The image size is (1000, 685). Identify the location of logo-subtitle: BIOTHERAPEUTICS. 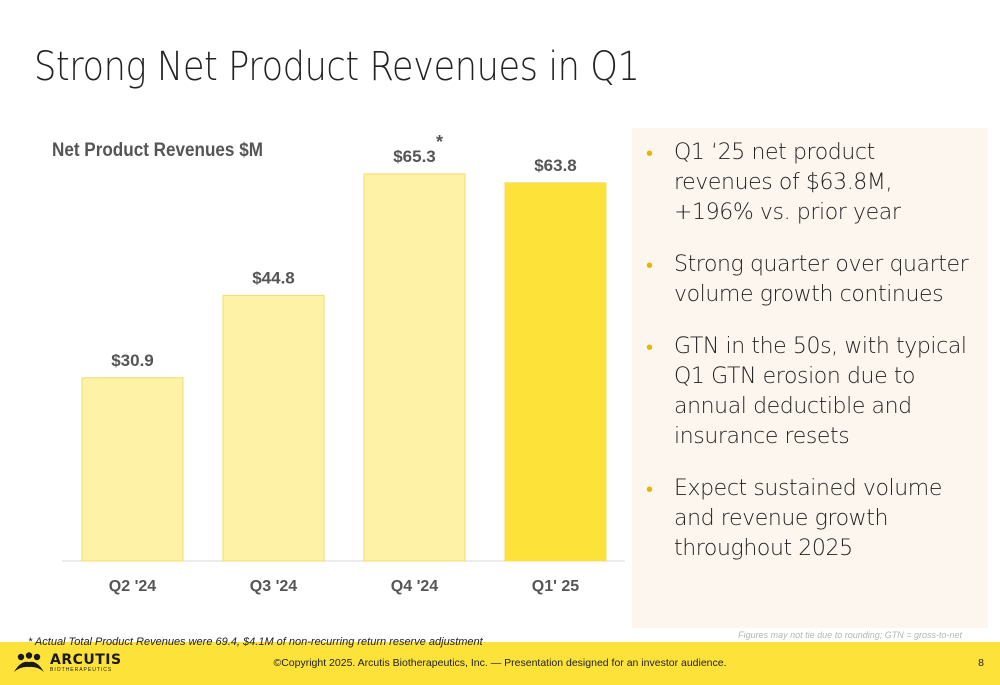
(81, 670).